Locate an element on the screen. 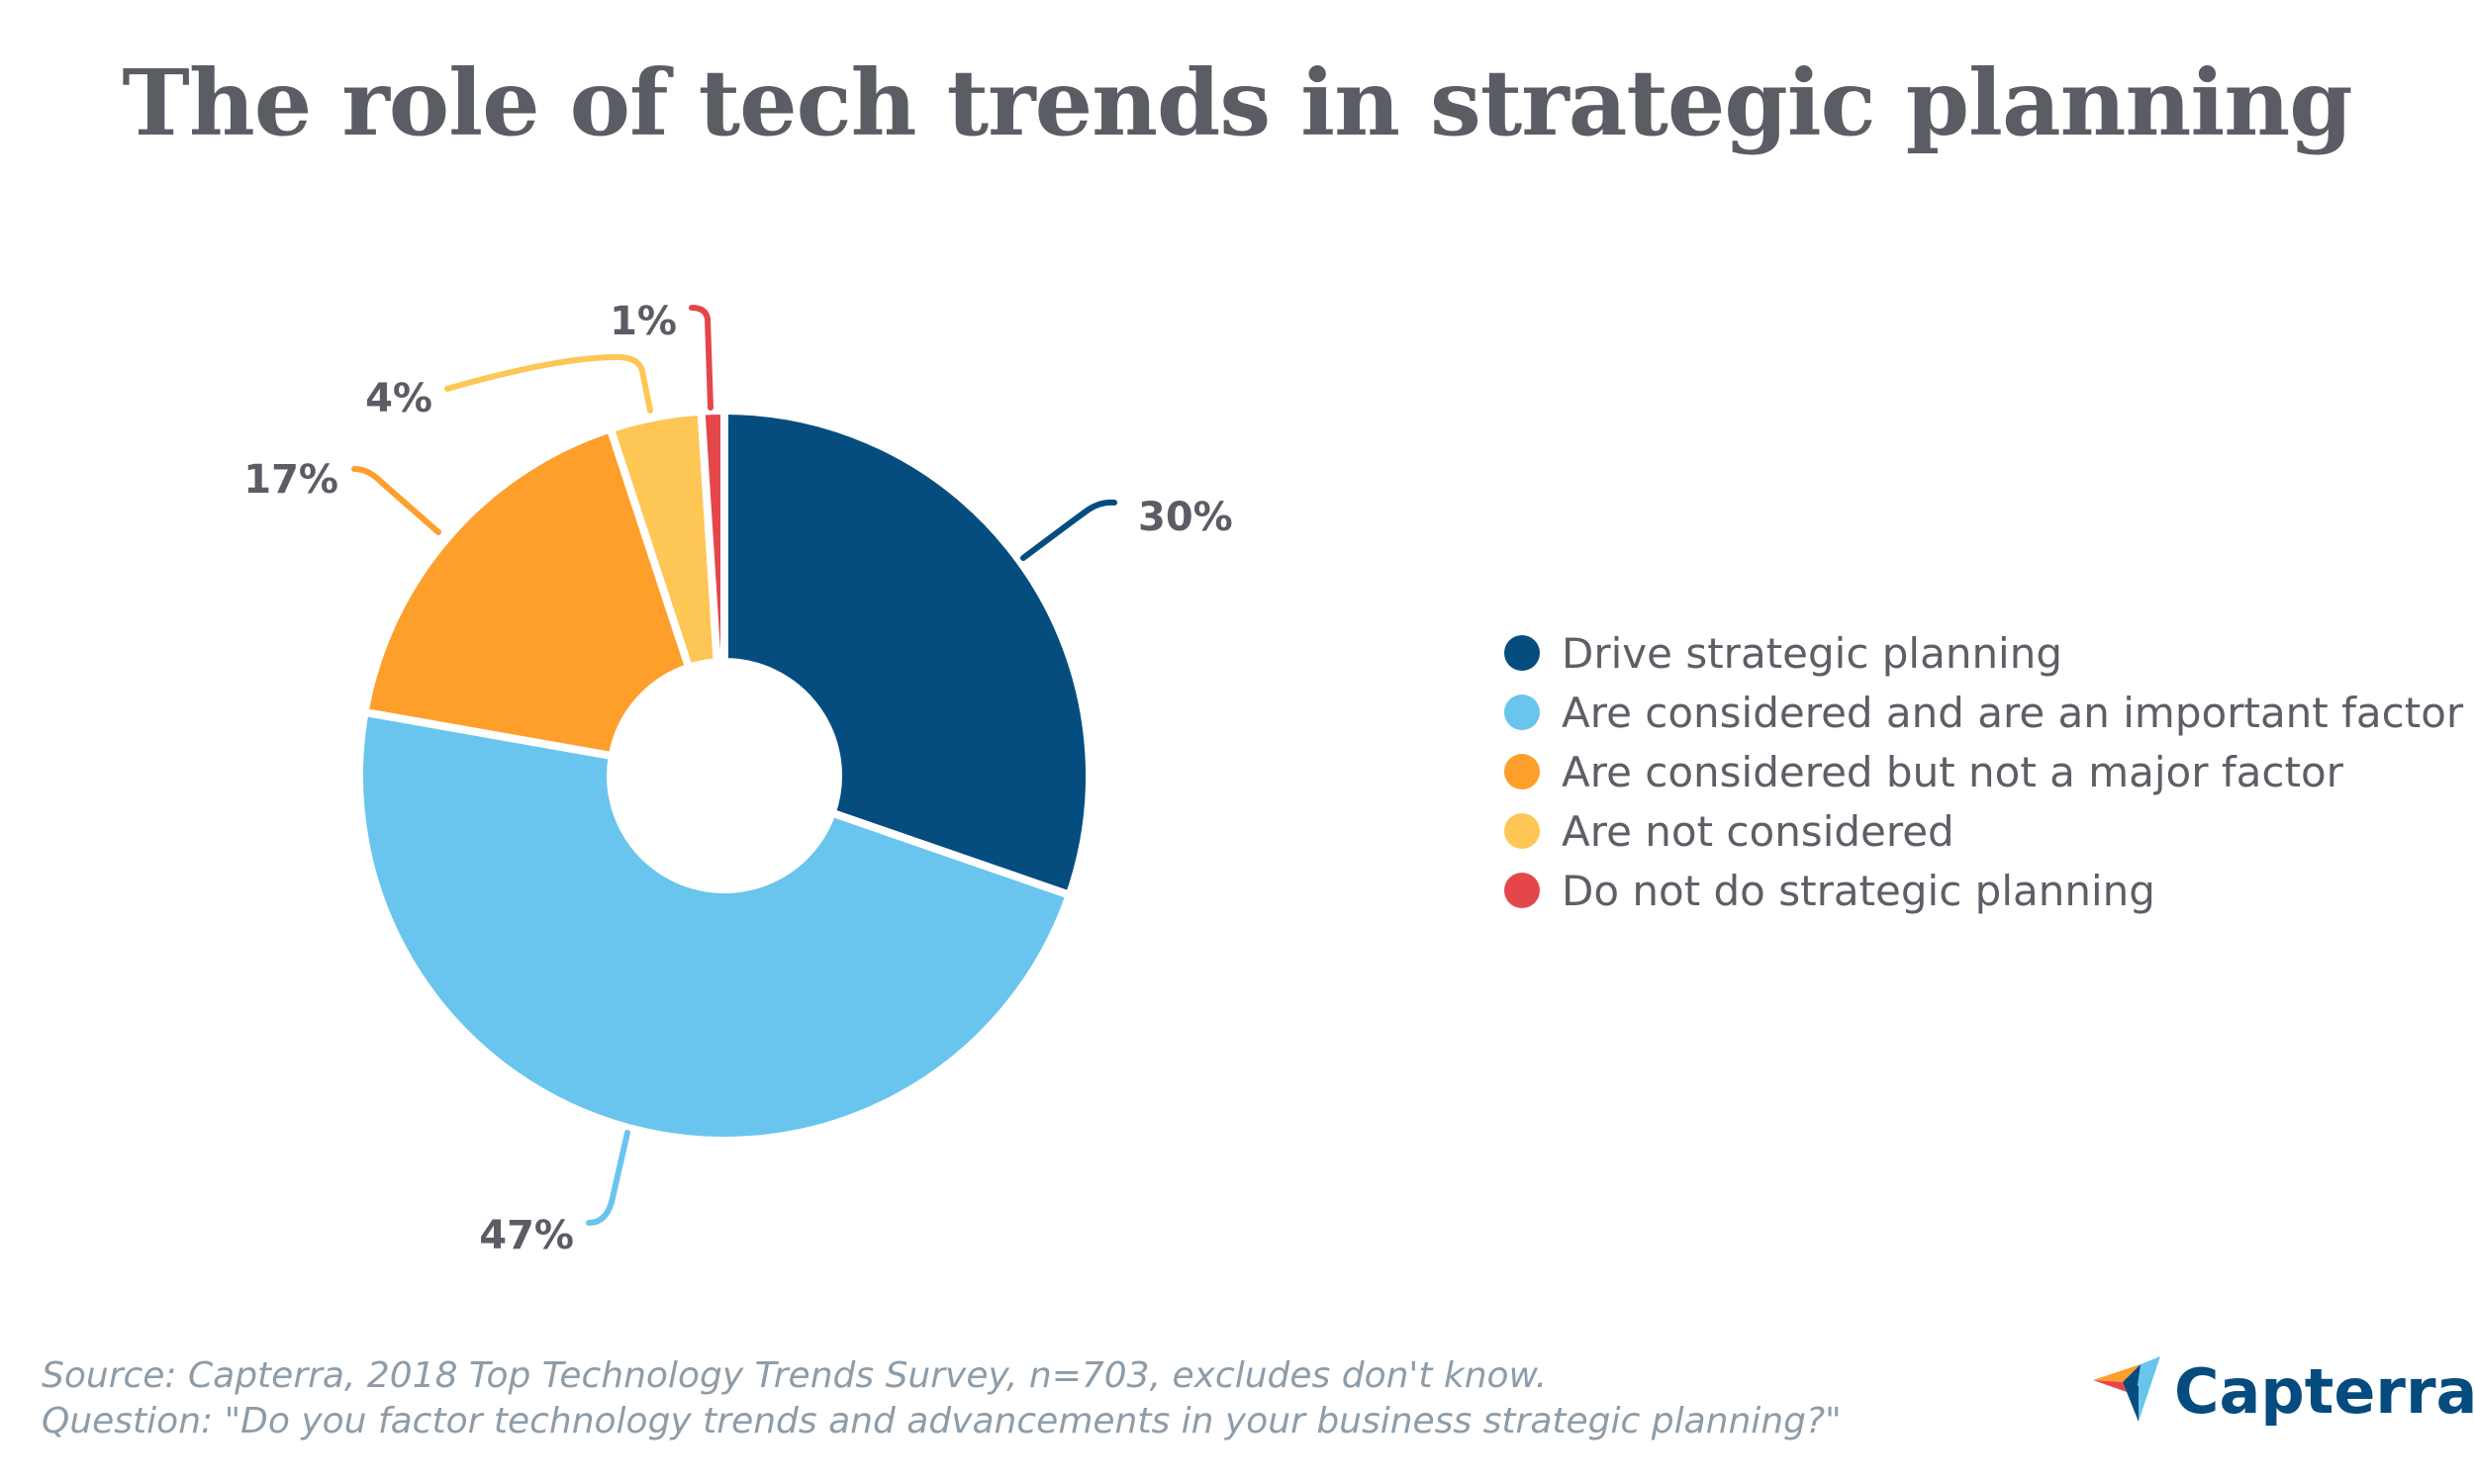 The width and height of the screenshot is (2474, 1484). legend-item: Are not considered is located at coordinates (1984, 831).